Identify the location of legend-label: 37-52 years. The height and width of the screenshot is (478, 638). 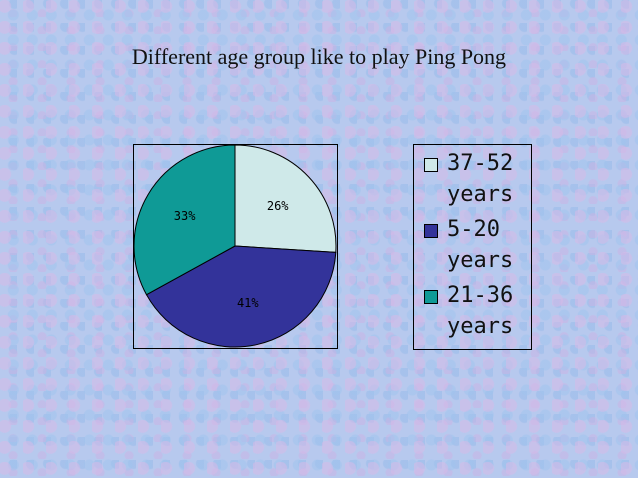
(480, 179).